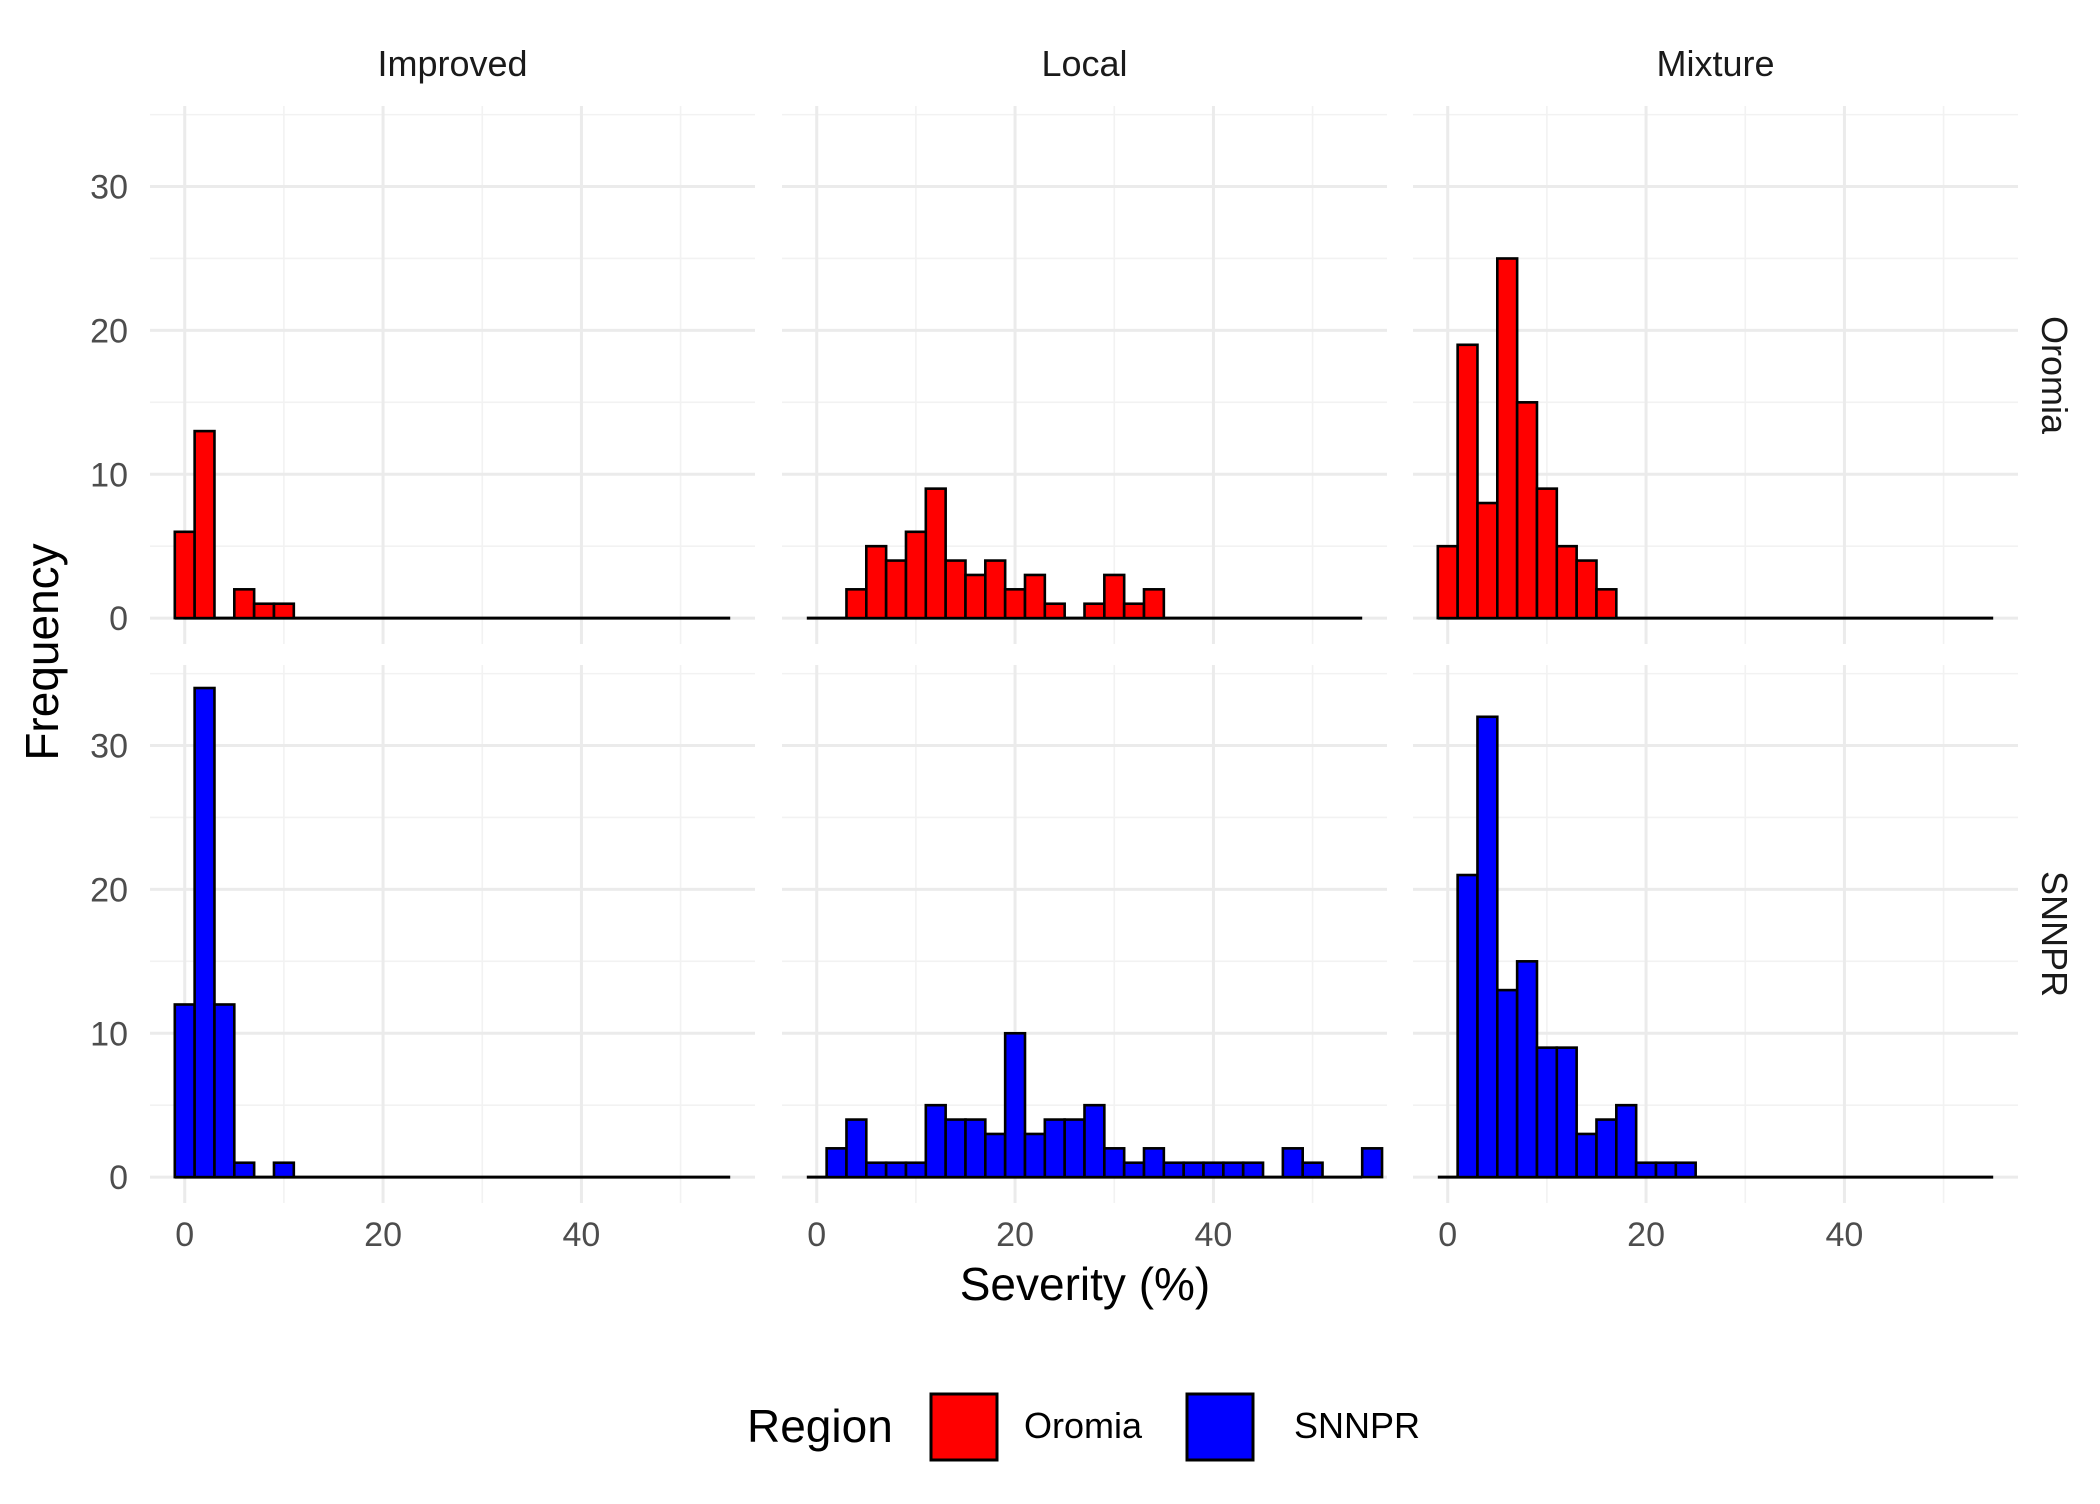  I want to click on x-axis-title: Severity (%), so click(1085, 1284).